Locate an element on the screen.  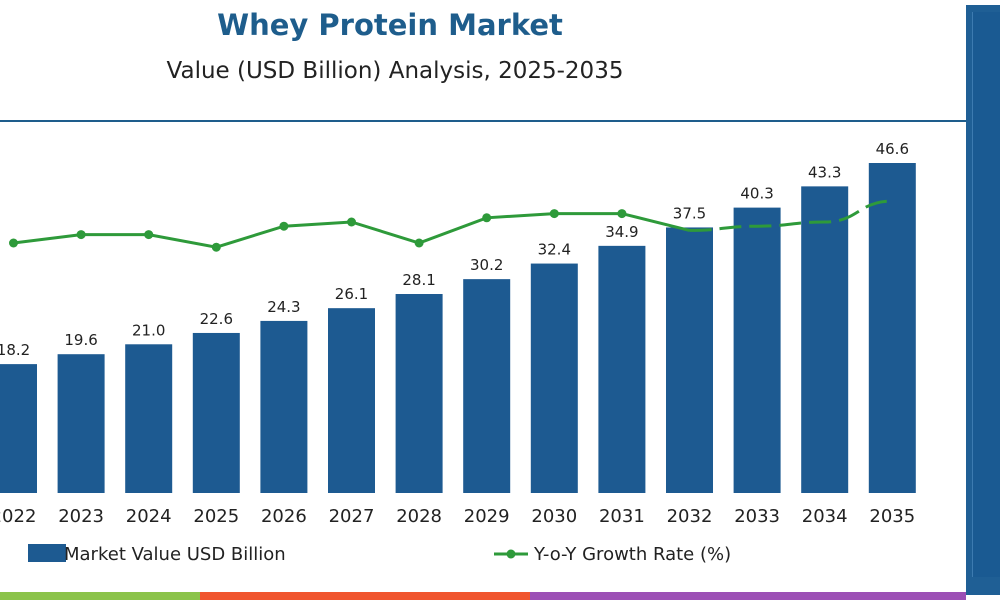
strip-segment-orange is located at coordinates (365, 596).